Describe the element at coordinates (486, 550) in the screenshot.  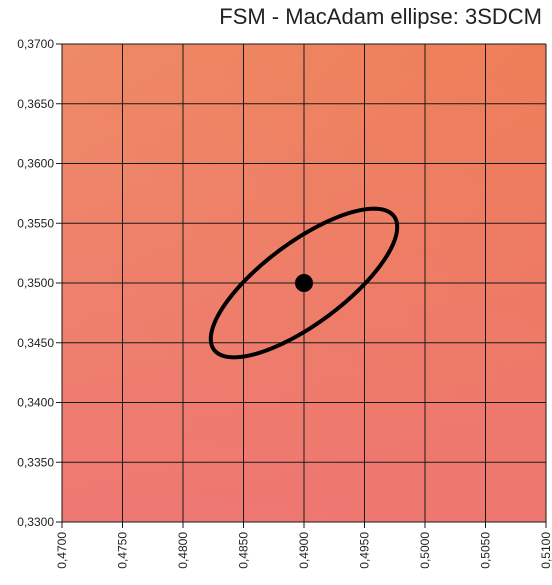
I see `x-tick-label: 0,5050` at that location.